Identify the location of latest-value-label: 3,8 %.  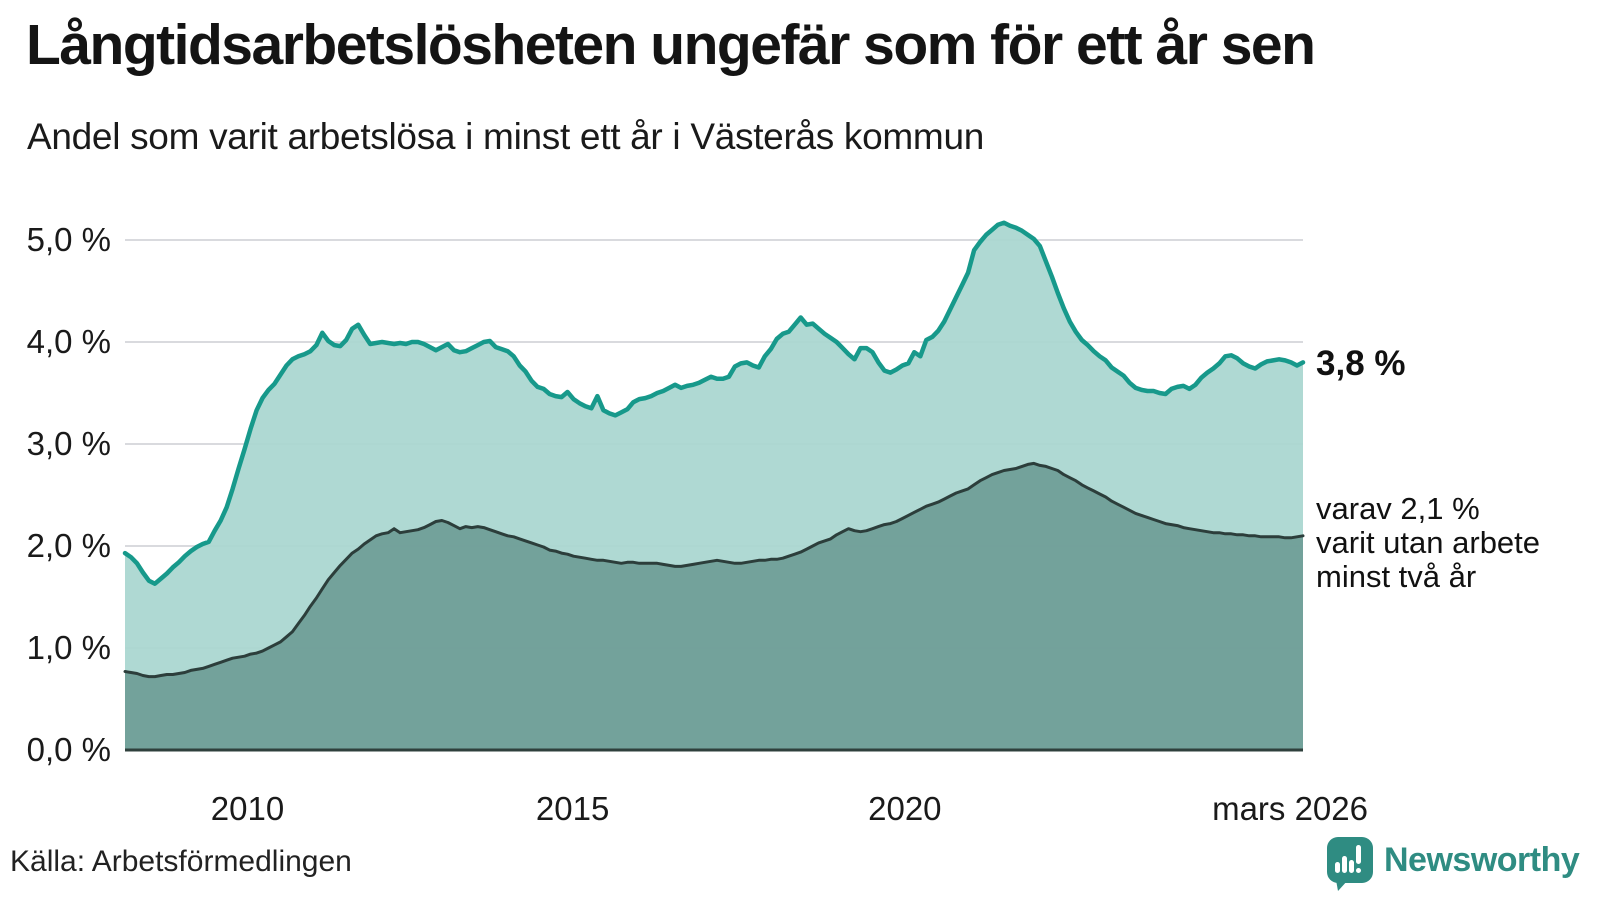
(1361, 363).